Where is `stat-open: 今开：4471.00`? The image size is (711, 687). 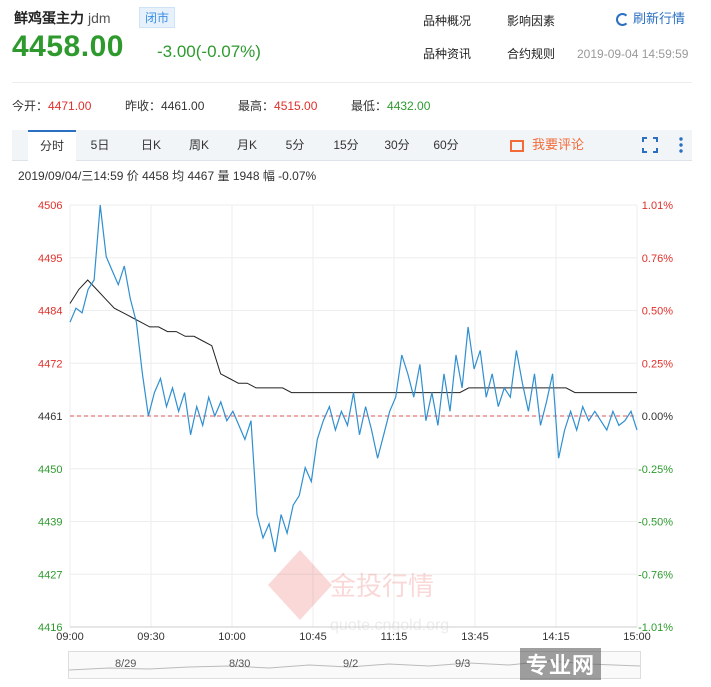
stat-open: 今开：4471.00 is located at coordinates (52, 106).